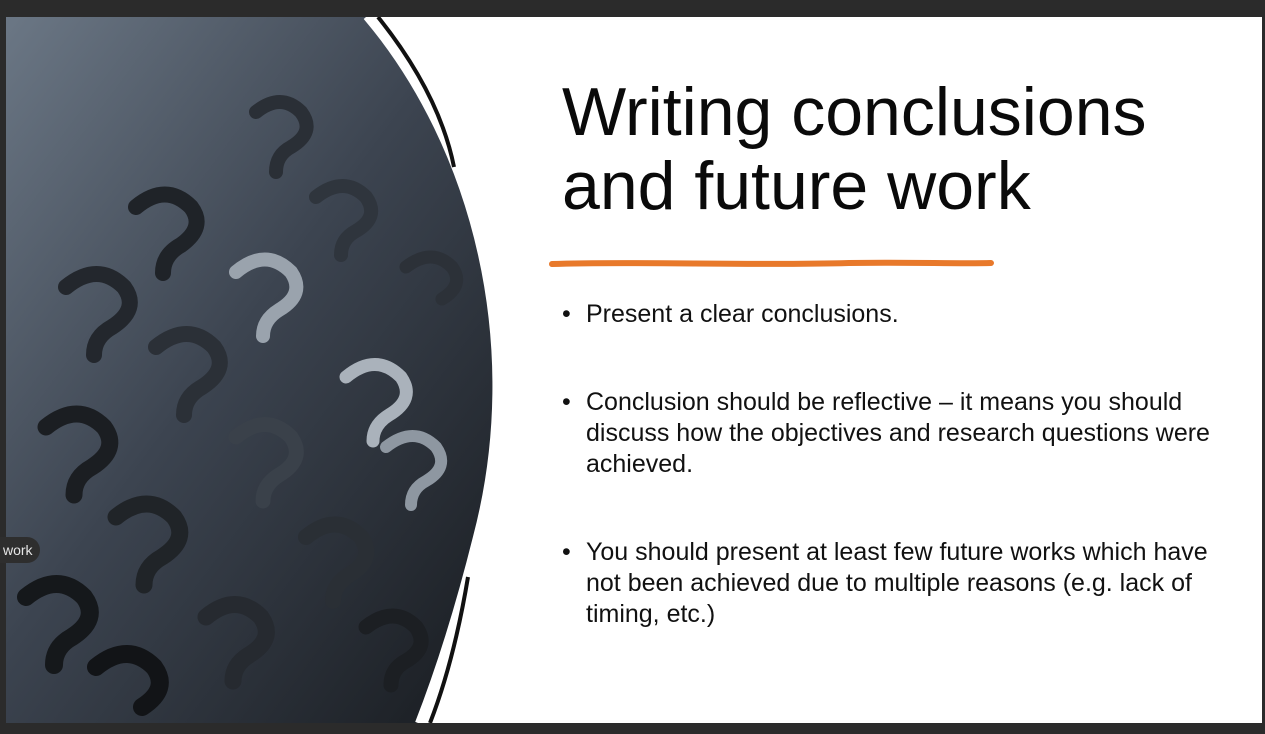 This screenshot has width=1265, height=734. I want to click on slide-title-line-2: and future work, so click(796, 186).